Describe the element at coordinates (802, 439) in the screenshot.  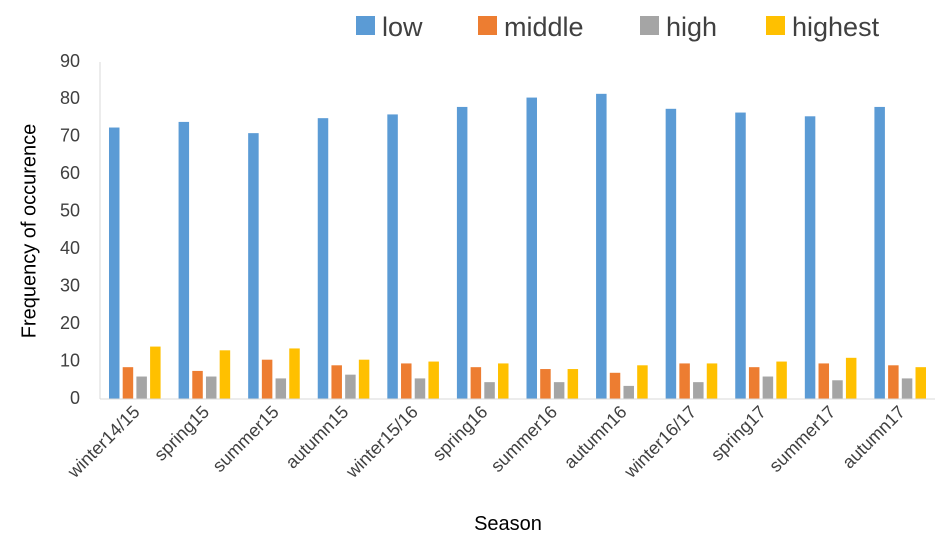
I see `x-tick-label: summer17` at that location.